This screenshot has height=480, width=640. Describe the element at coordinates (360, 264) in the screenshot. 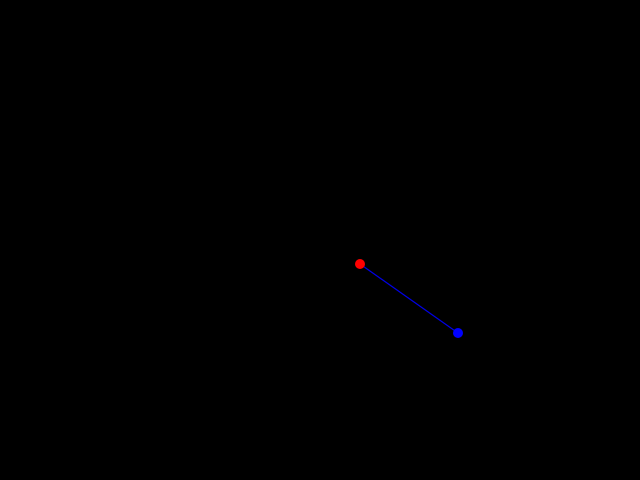

I see `red-point` at that location.